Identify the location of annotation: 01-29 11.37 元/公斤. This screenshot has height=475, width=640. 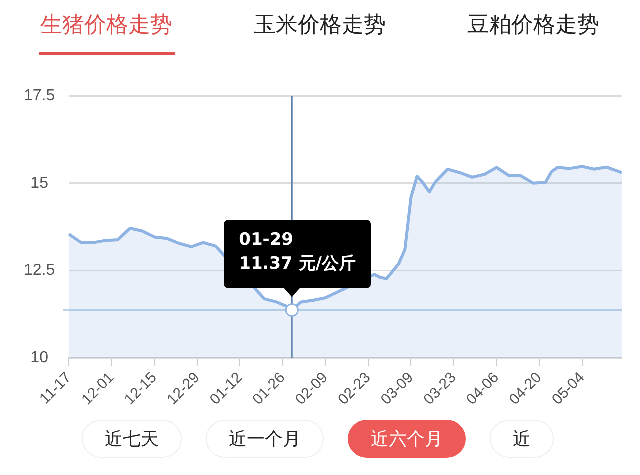
(297, 252).